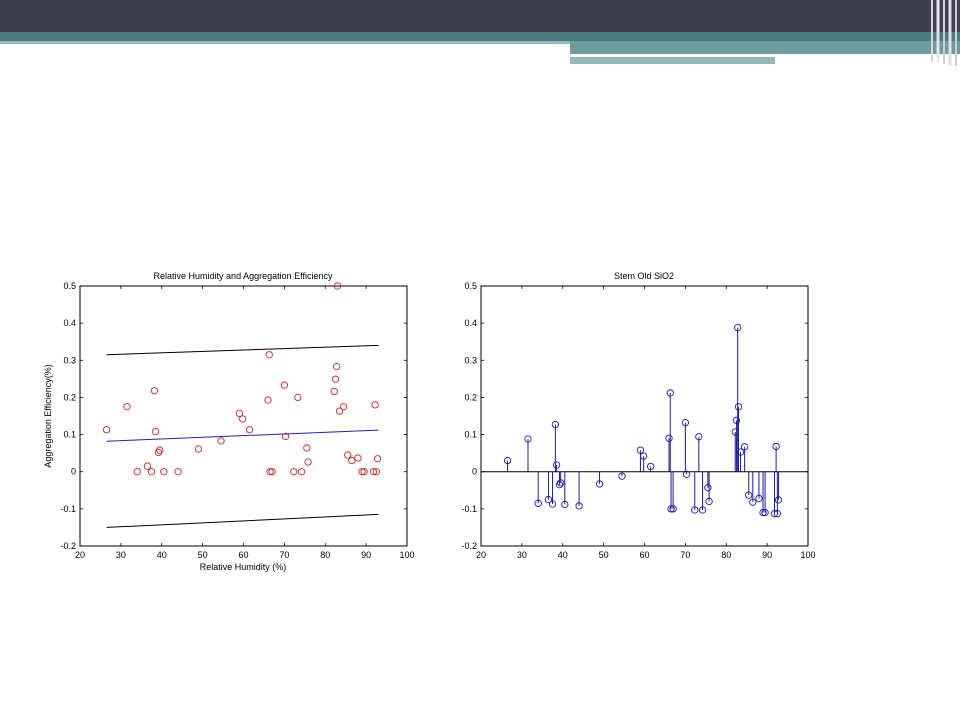  Describe the element at coordinates (480, 36) in the screenshot. I see `slide-accent-stripe` at that location.